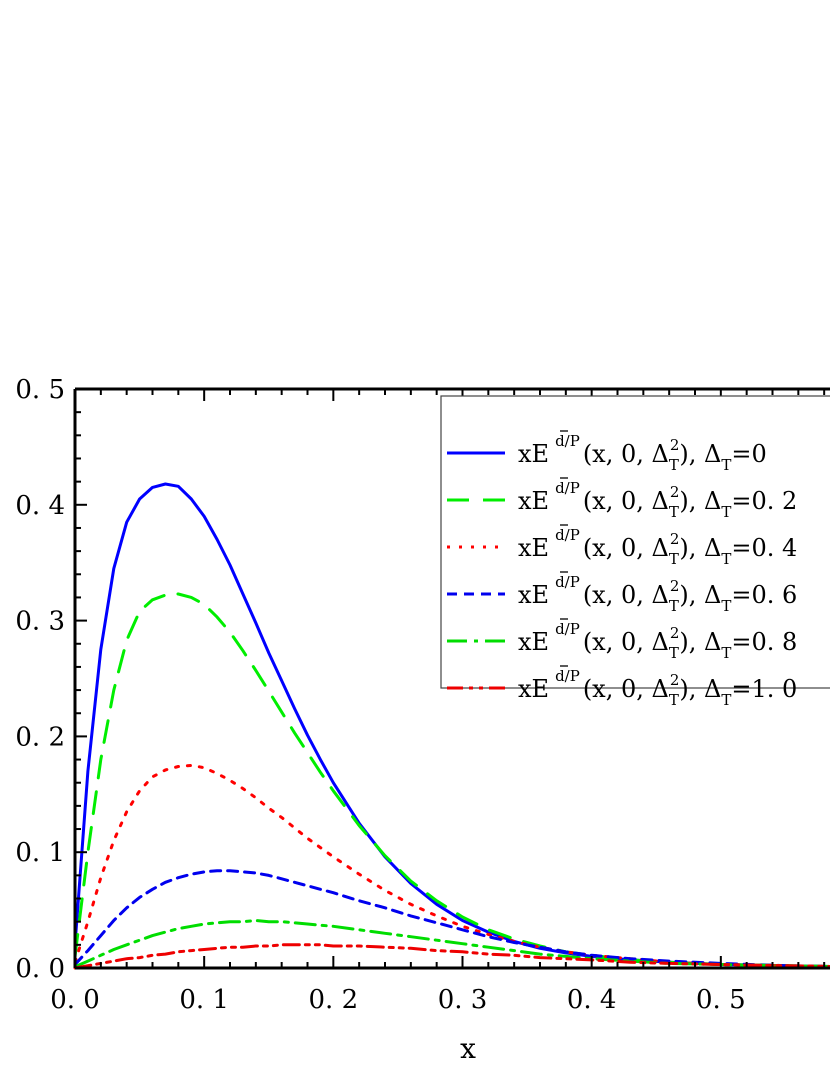  What do you see at coordinates (657, 500) in the screenshot?
I see `legend-label-2: xE d/P (x, 0, ΔT2), ΔT=0. 2` at bounding box center [657, 500].